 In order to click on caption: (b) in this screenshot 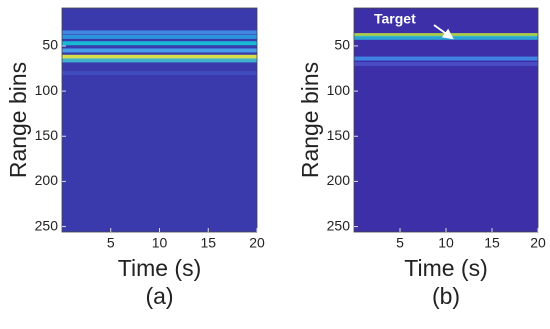, I will do `click(446, 296)`.